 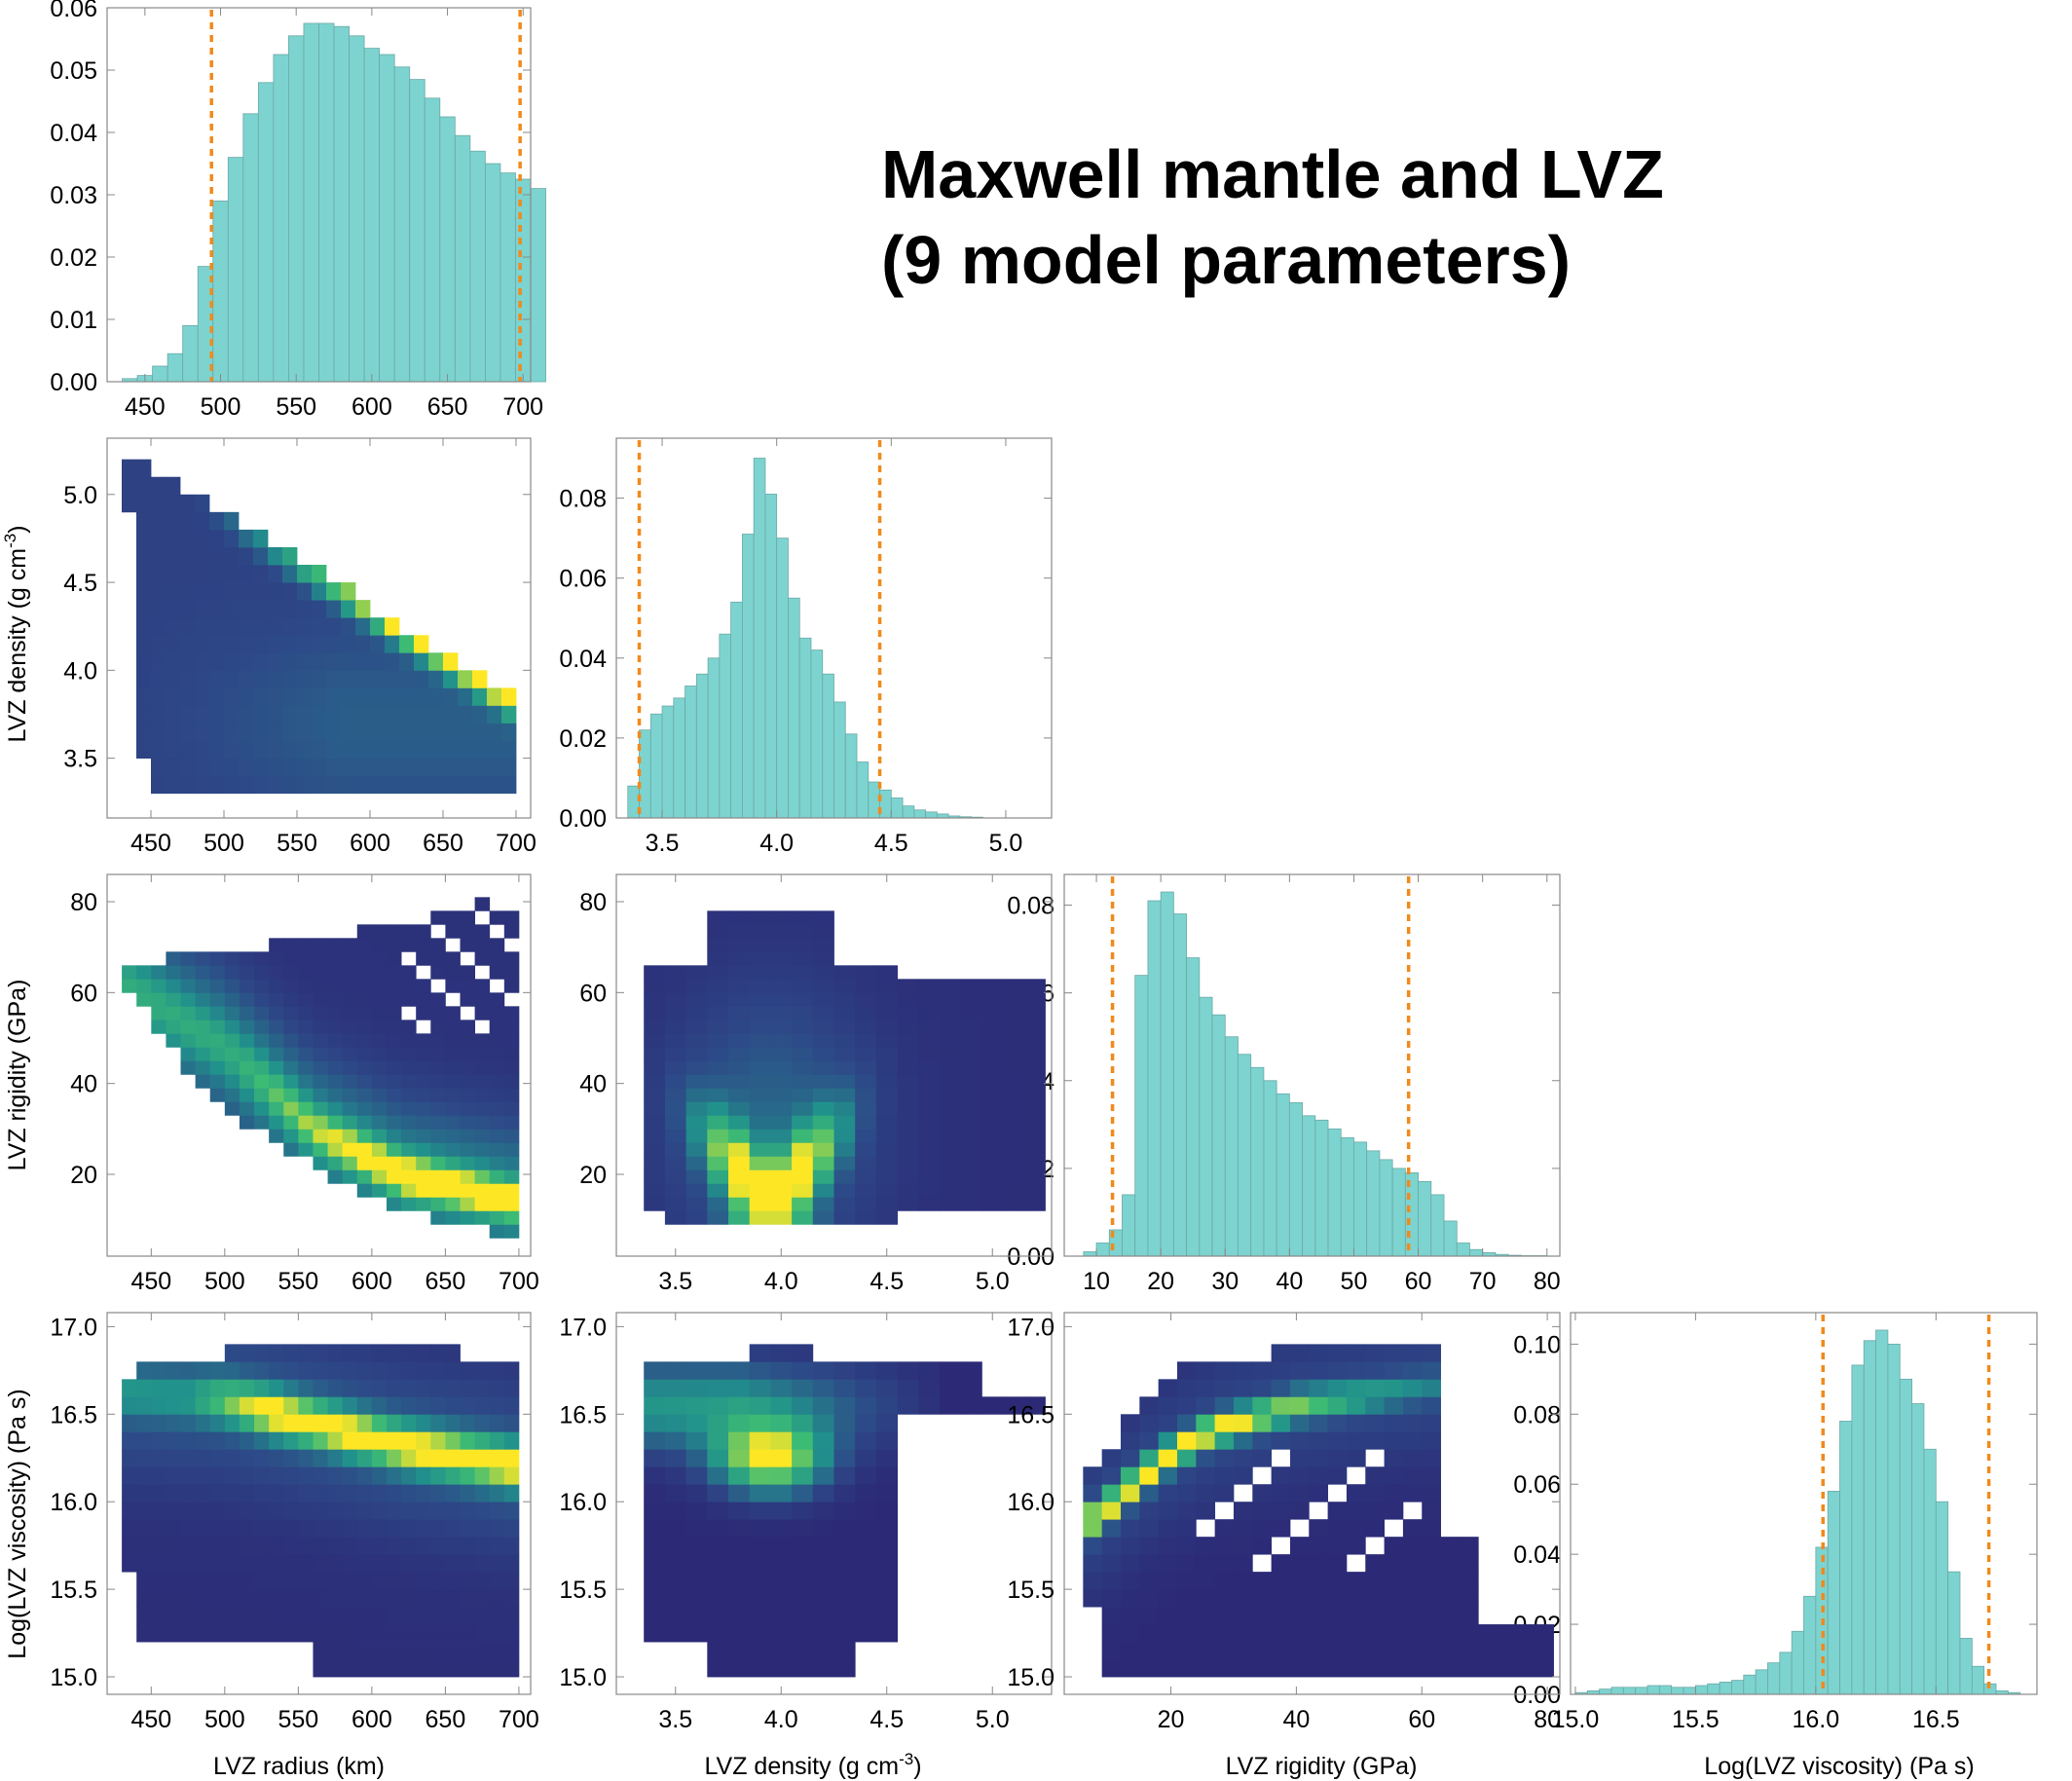 What do you see at coordinates (17, 529) in the screenshot?
I see `density-y-label-close: )` at bounding box center [17, 529].